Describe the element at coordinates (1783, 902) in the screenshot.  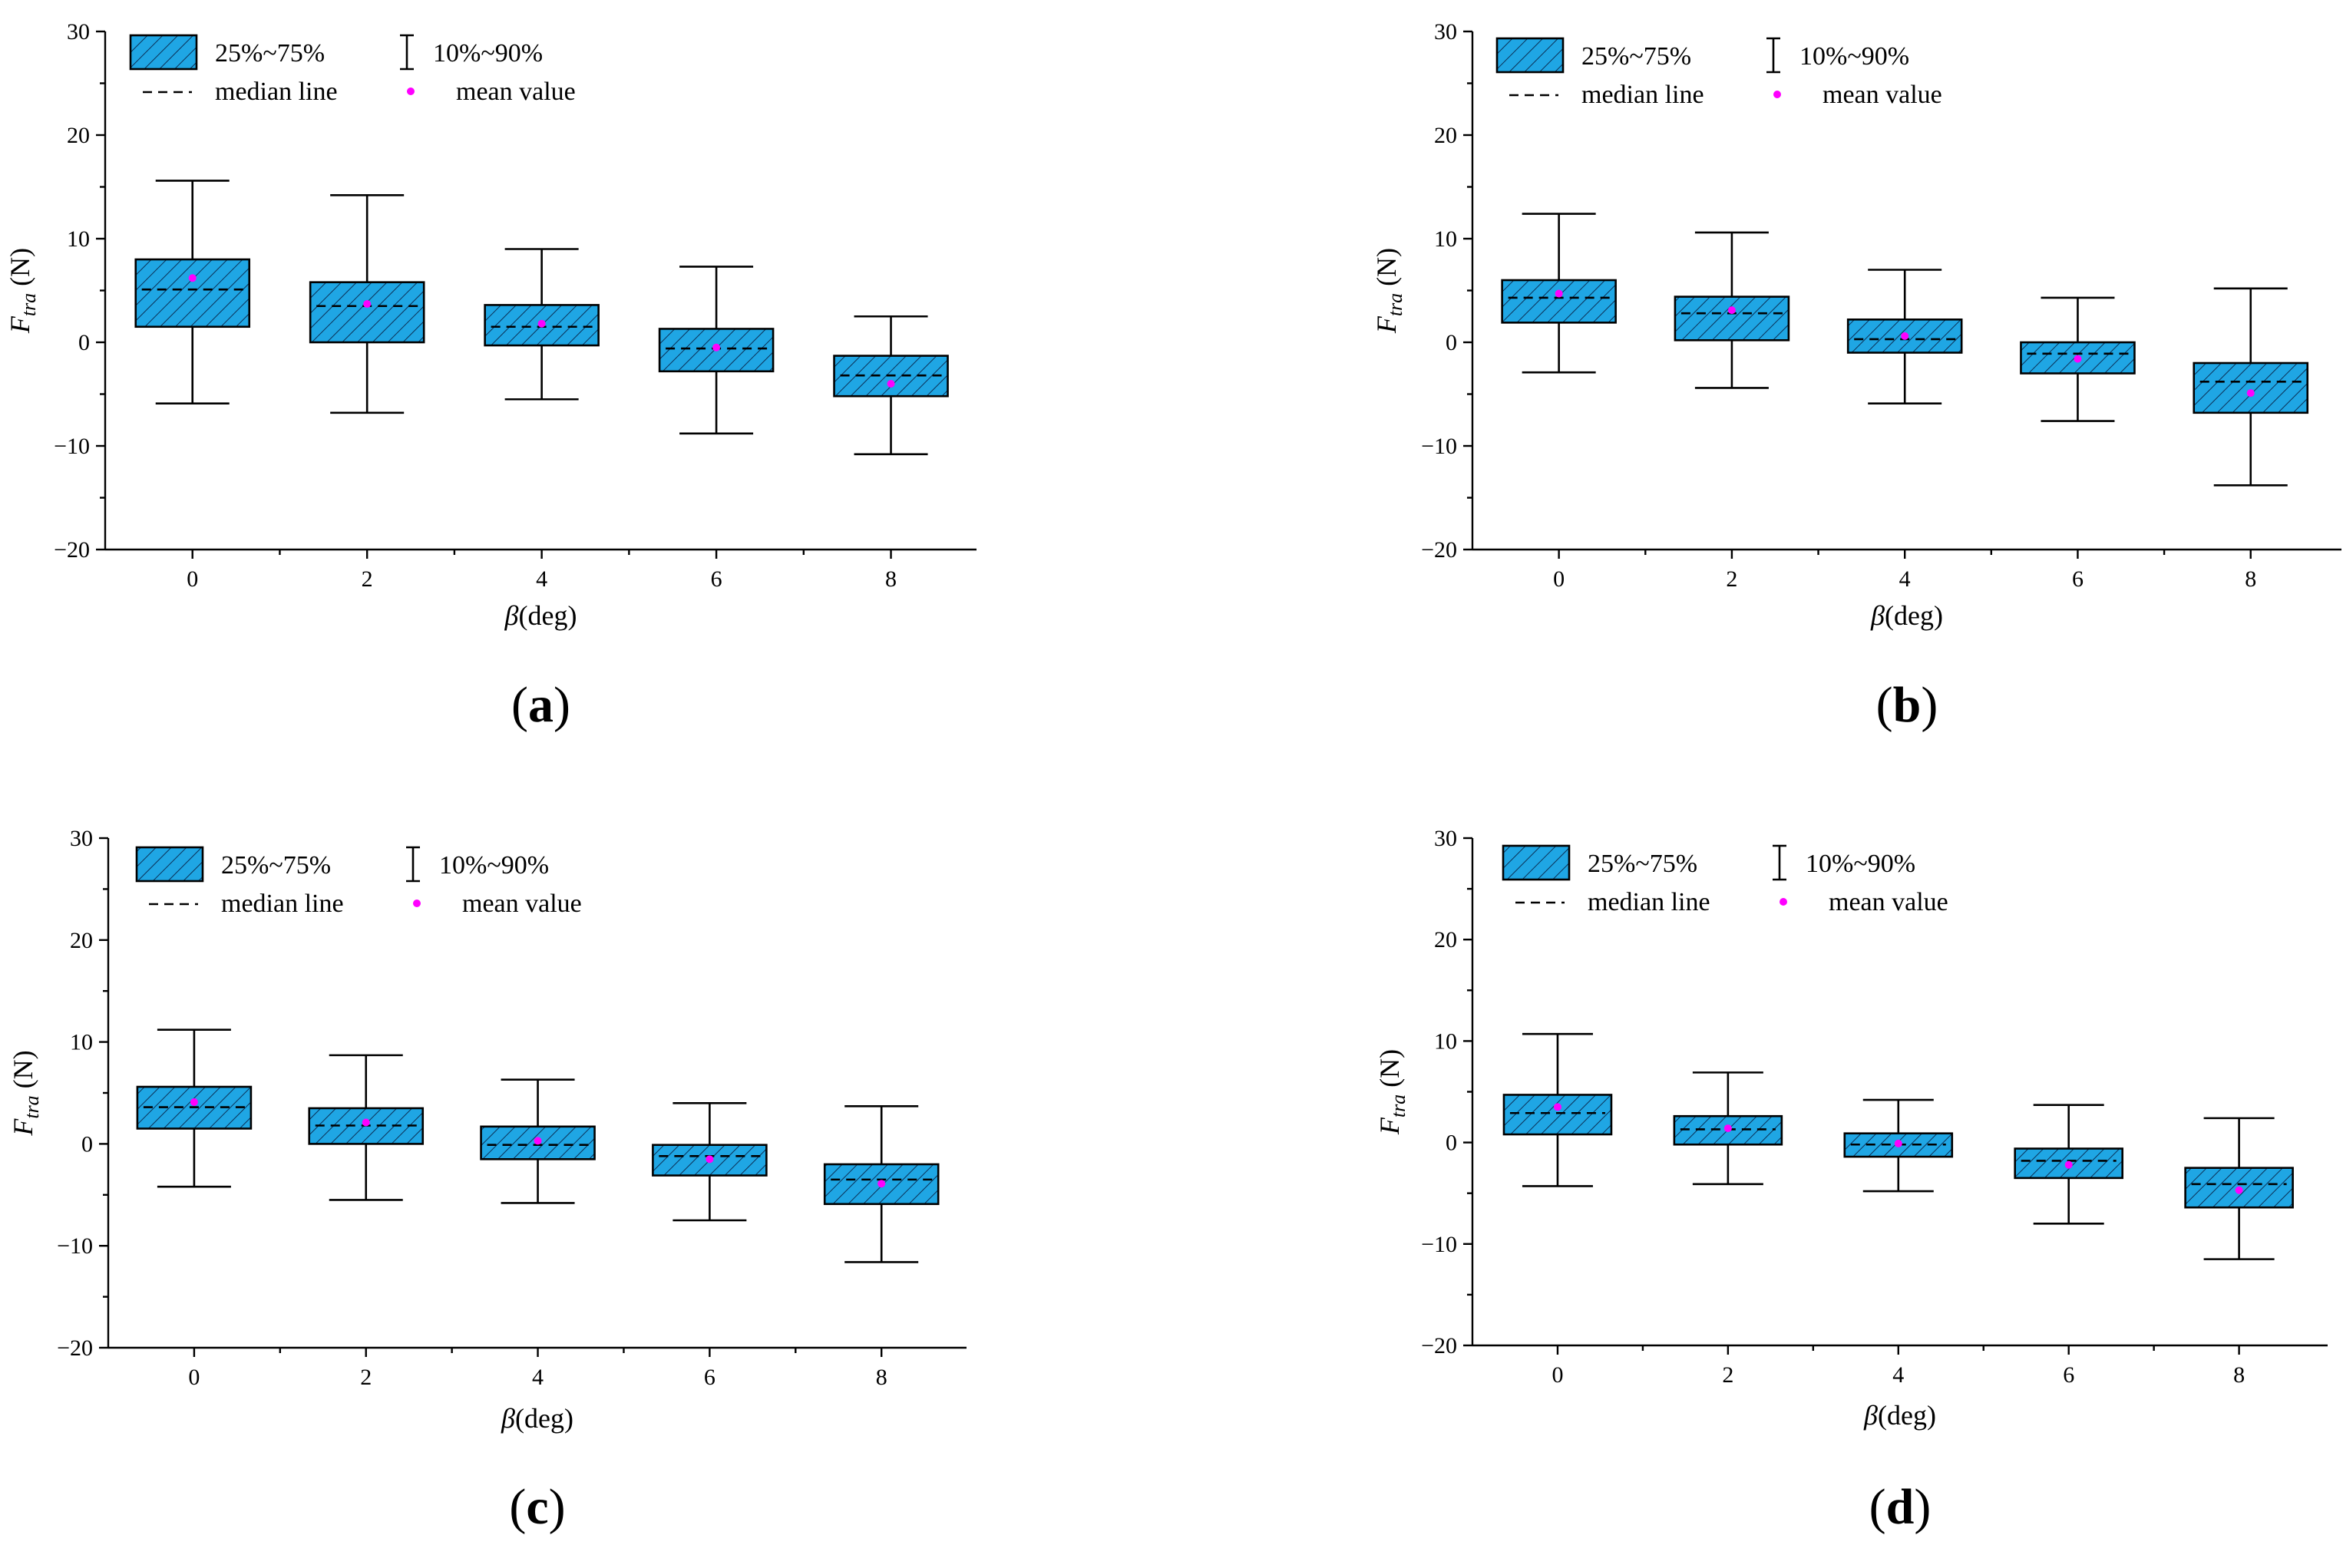
I see `legend-mean-swatch` at that location.